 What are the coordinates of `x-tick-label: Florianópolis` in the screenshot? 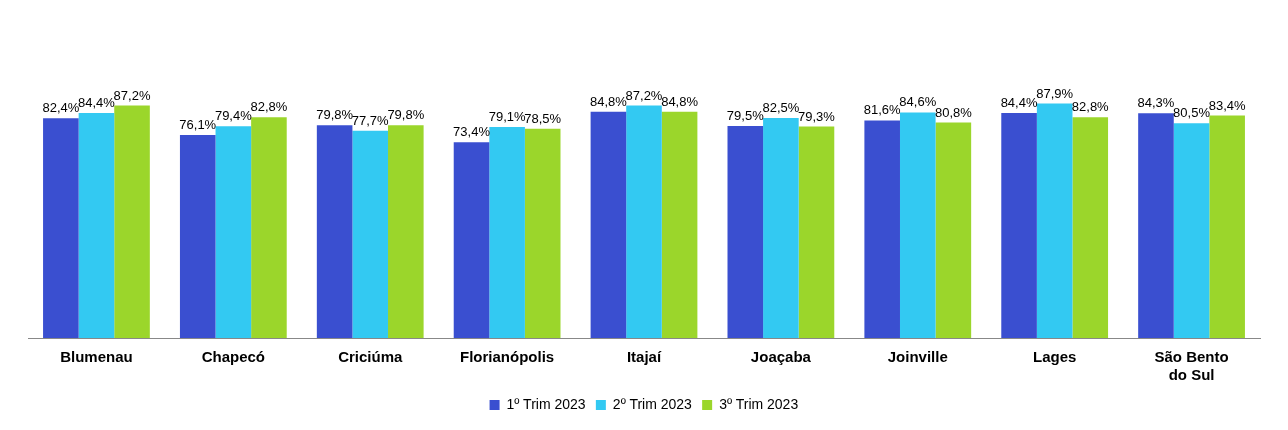 It's located at (507, 357).